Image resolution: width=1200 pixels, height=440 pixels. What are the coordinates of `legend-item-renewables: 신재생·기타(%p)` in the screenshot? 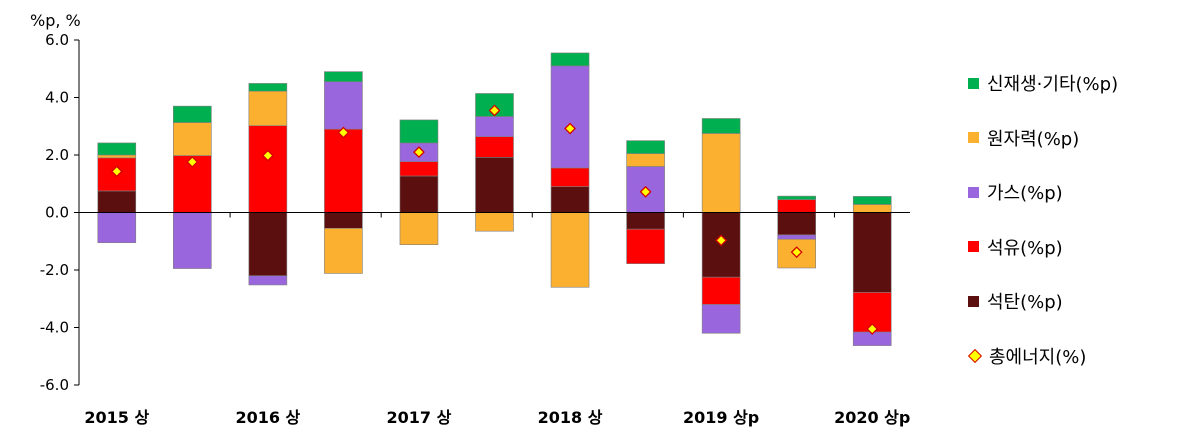 It's located at (1080, 84).